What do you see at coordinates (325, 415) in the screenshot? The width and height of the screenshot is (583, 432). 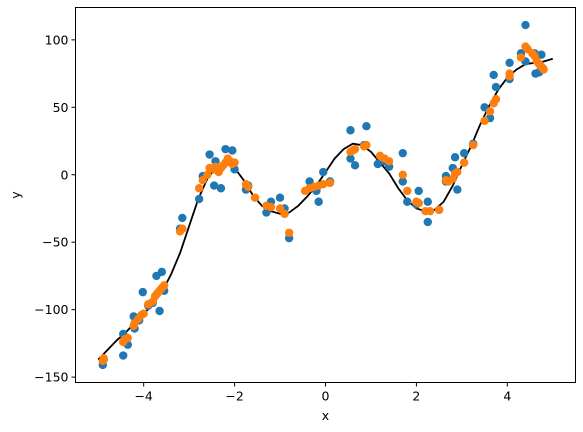 I see `x-axis-label: x` at bounding box center [325, 415].